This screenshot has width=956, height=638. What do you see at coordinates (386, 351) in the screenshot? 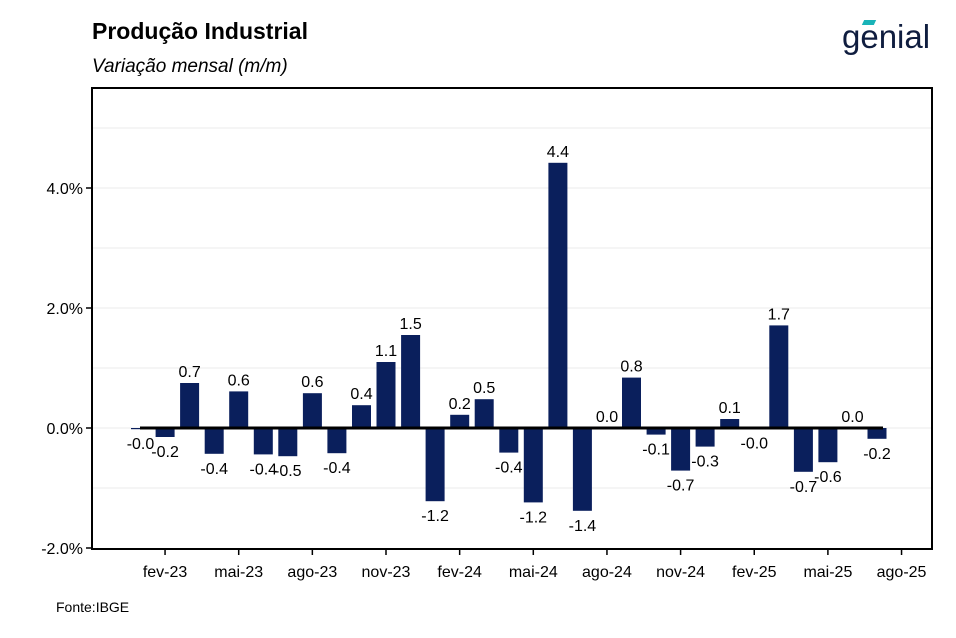
I see `data-label: 1.1` at bounding box center [386, 351].